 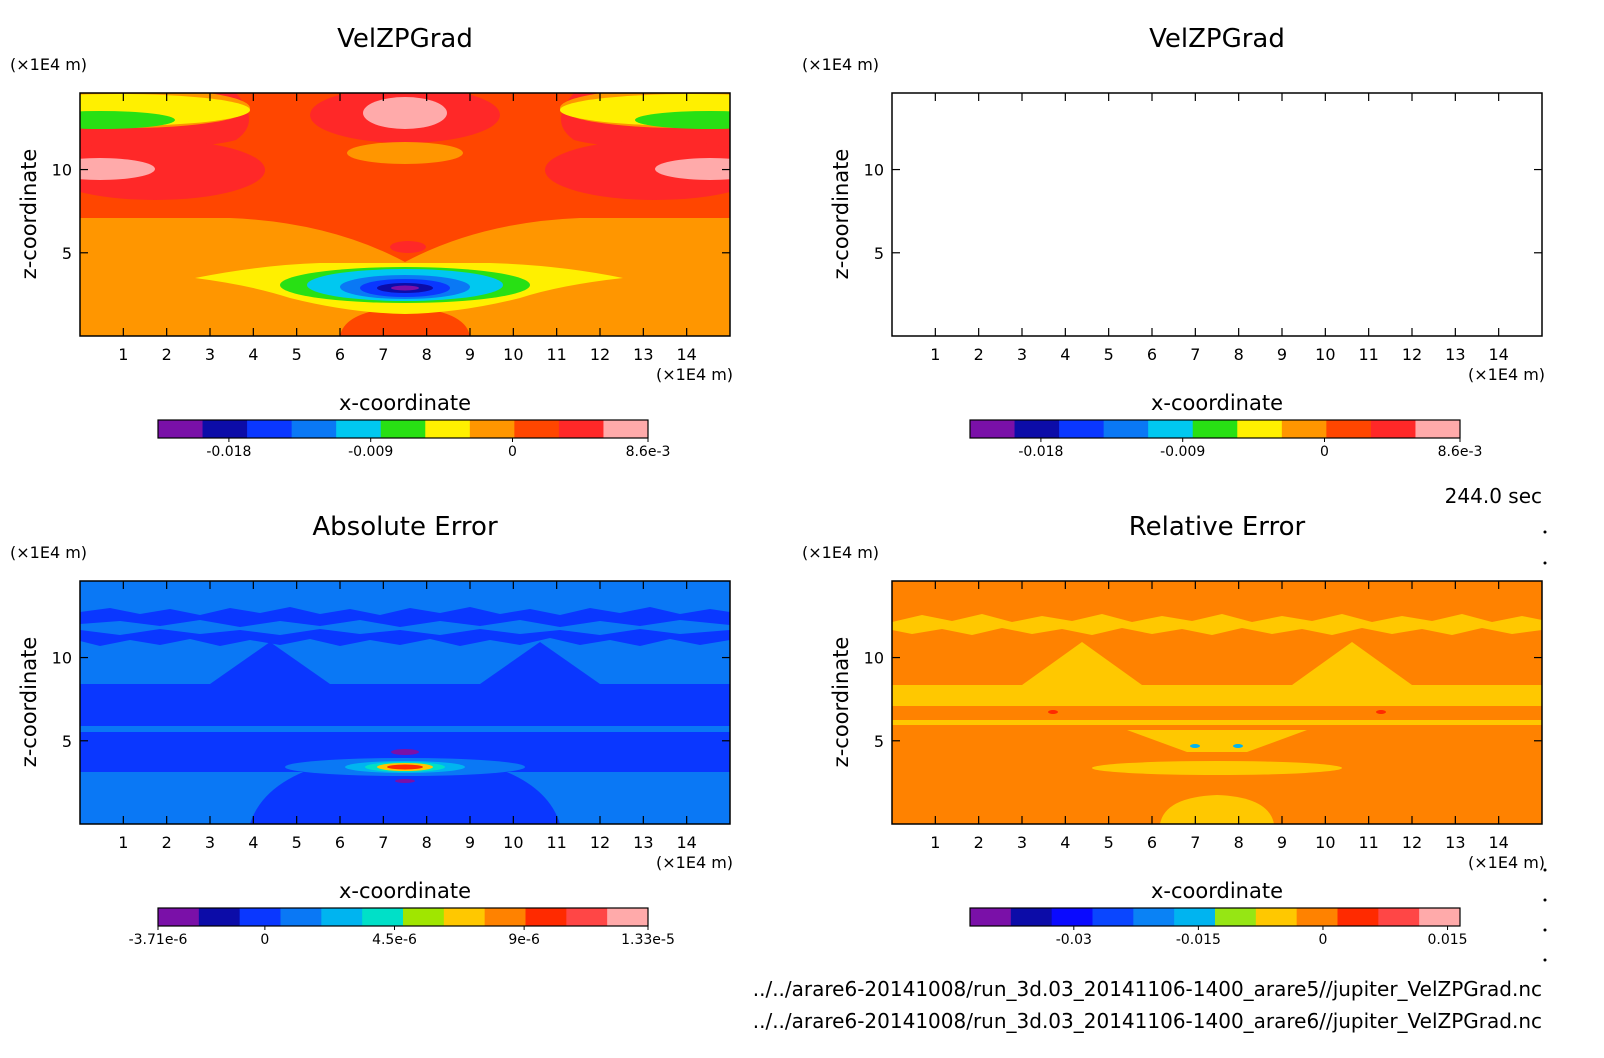 I want to click on colorbar-tick-label: 9e-6, so click(x=524, y=940).